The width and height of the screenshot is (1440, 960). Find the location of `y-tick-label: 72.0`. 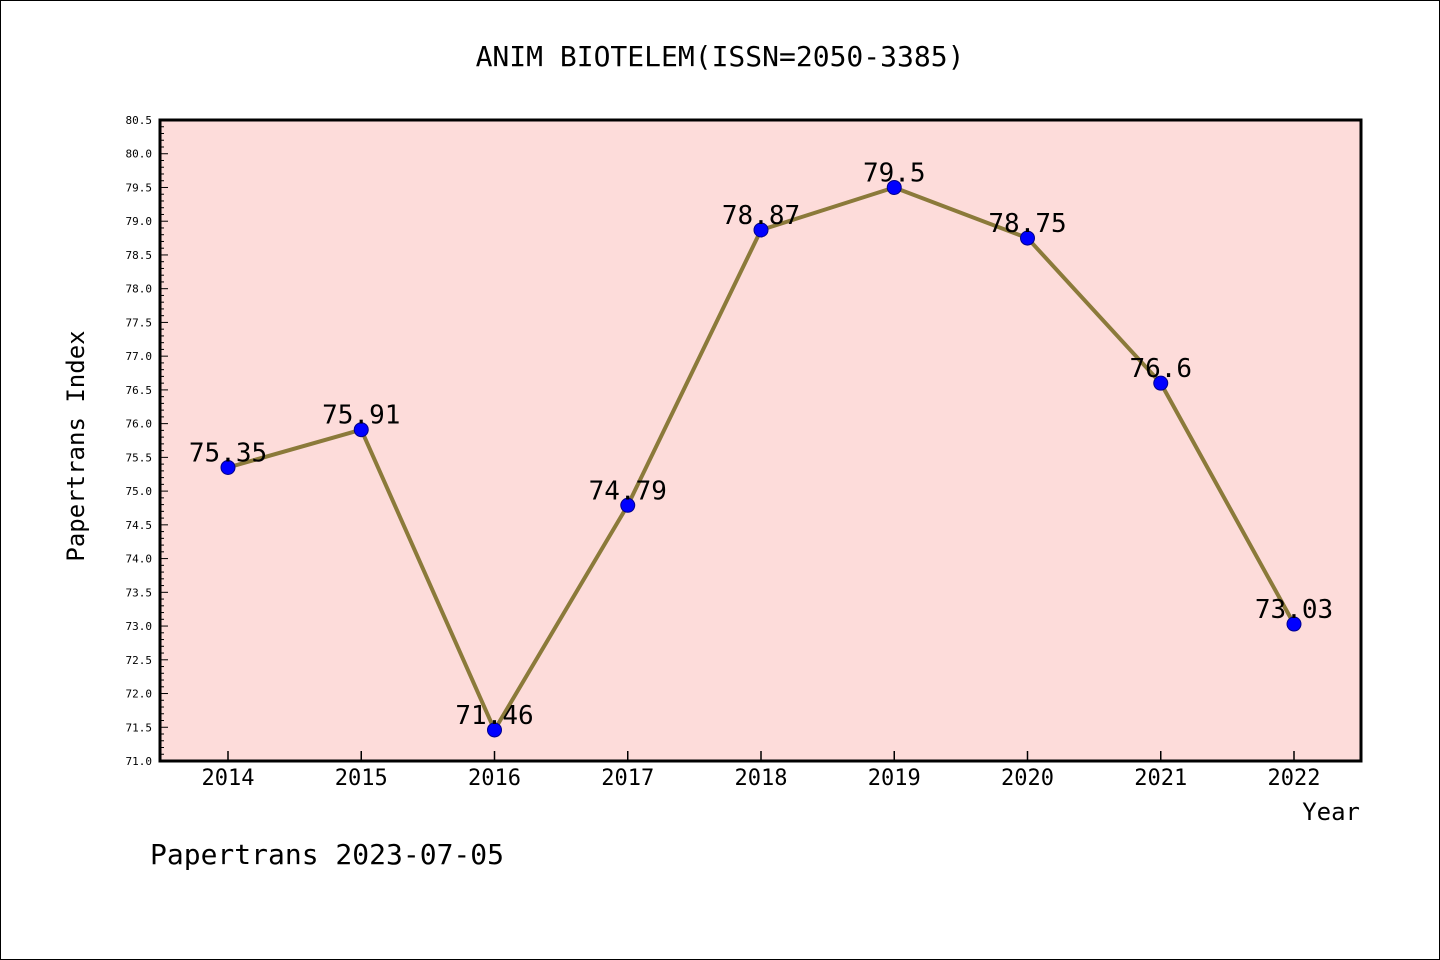

y-tick-label: 72.0 is located at coordinates (139, 694).